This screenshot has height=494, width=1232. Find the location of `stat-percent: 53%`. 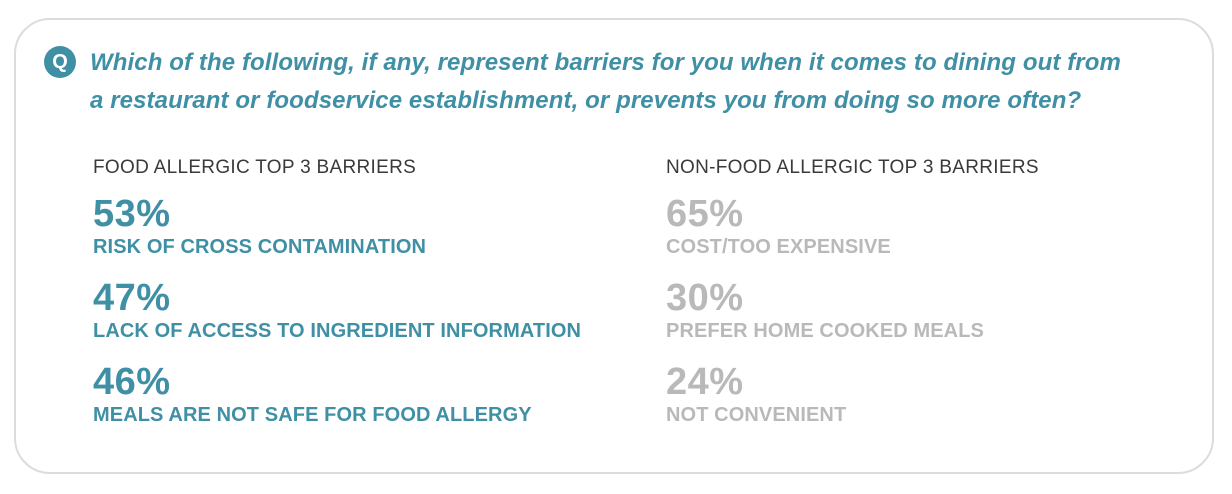

stat-percent: 53% is located at coordinates (132, 214).